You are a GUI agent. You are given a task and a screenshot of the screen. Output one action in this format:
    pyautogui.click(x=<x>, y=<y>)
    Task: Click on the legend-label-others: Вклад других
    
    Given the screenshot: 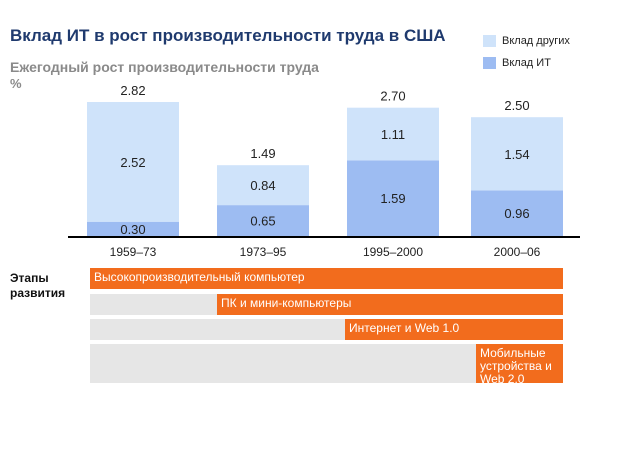 What is the action you would take?
    pyautogui.click(x=536, y=41)
    